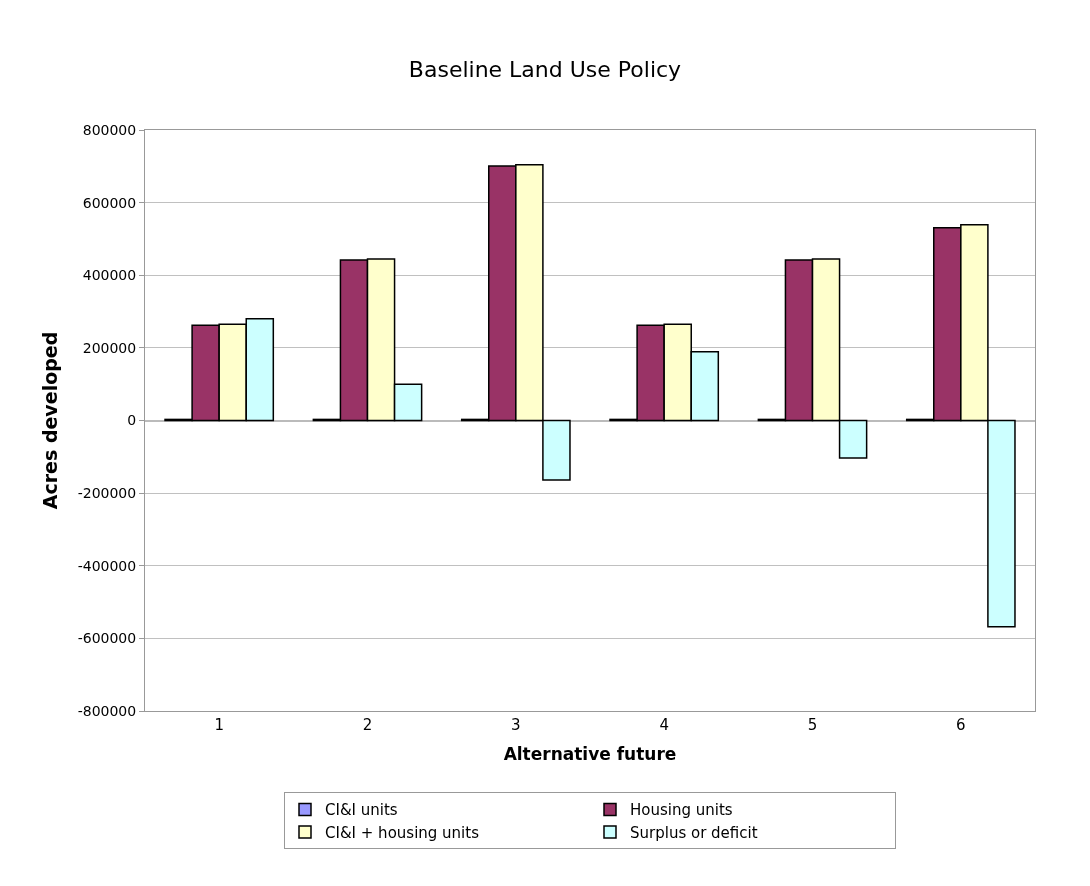 Image resolution: width=1090 pixels, height=886 pixels. Describe the element at coordinates (219, 725) in the screenshot. I see `x-tick-label: 1` at that location.